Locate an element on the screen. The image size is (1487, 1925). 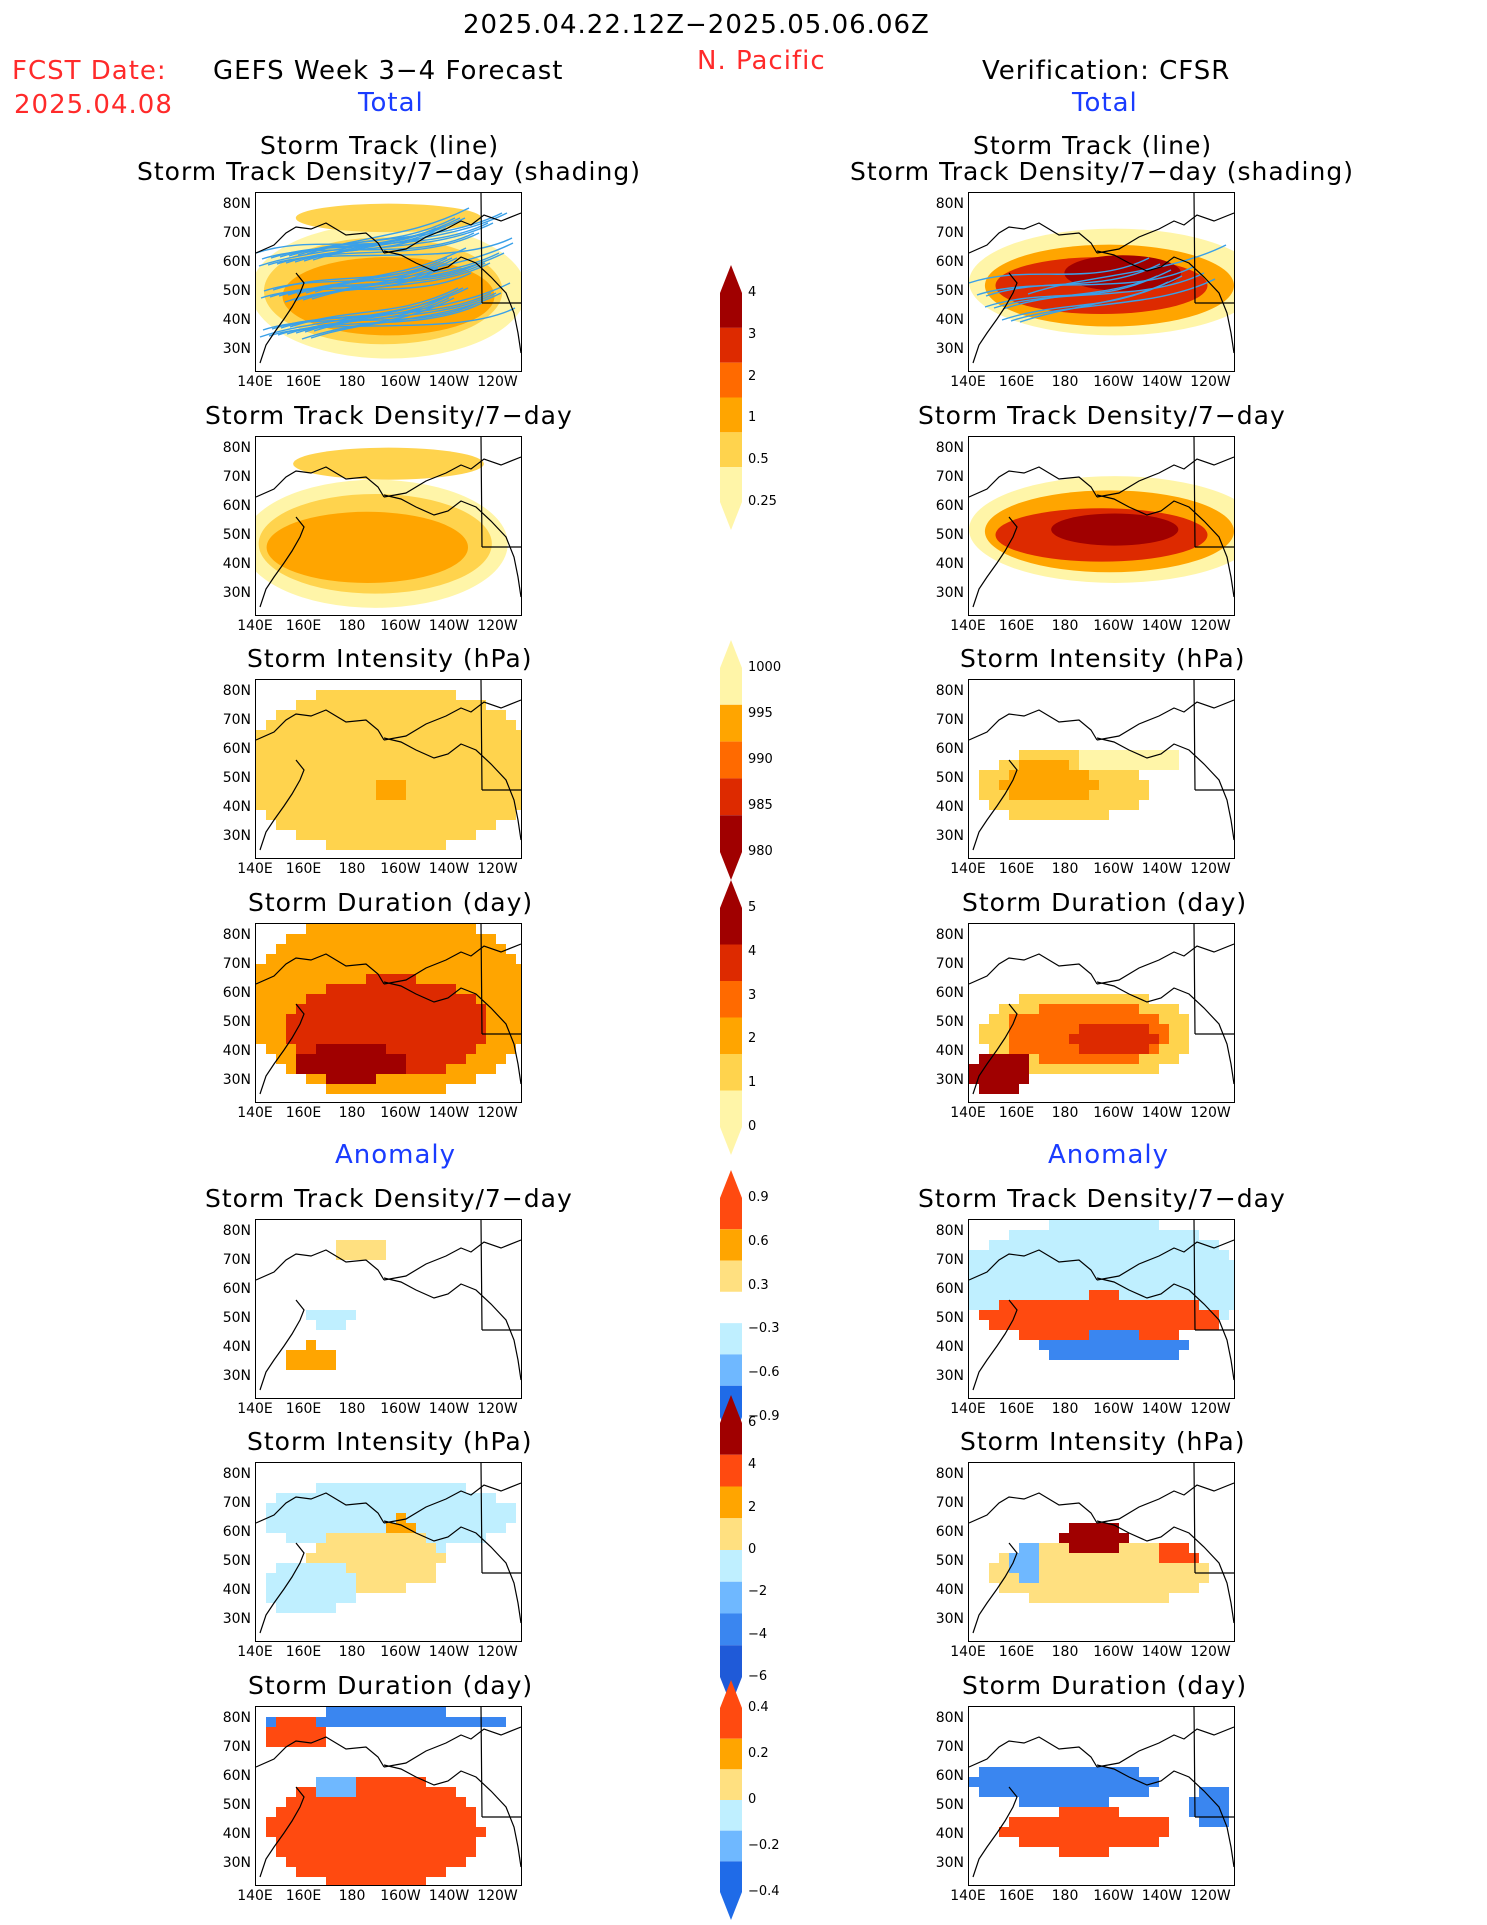
lat-tick-label: 50N is located at coordinates (236, 1561).